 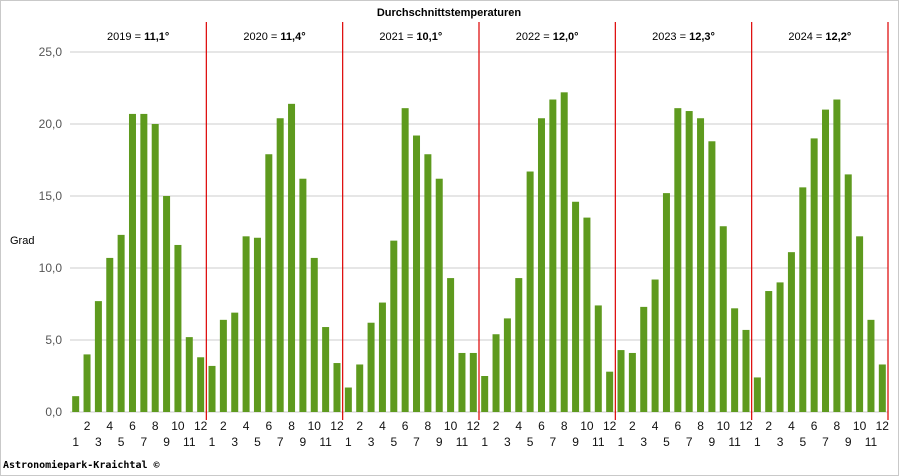 I want to click on y-axis-ticks: 0,0 5,0 10,0 15,0 20,0 25,0, so click(x=51, y=232).